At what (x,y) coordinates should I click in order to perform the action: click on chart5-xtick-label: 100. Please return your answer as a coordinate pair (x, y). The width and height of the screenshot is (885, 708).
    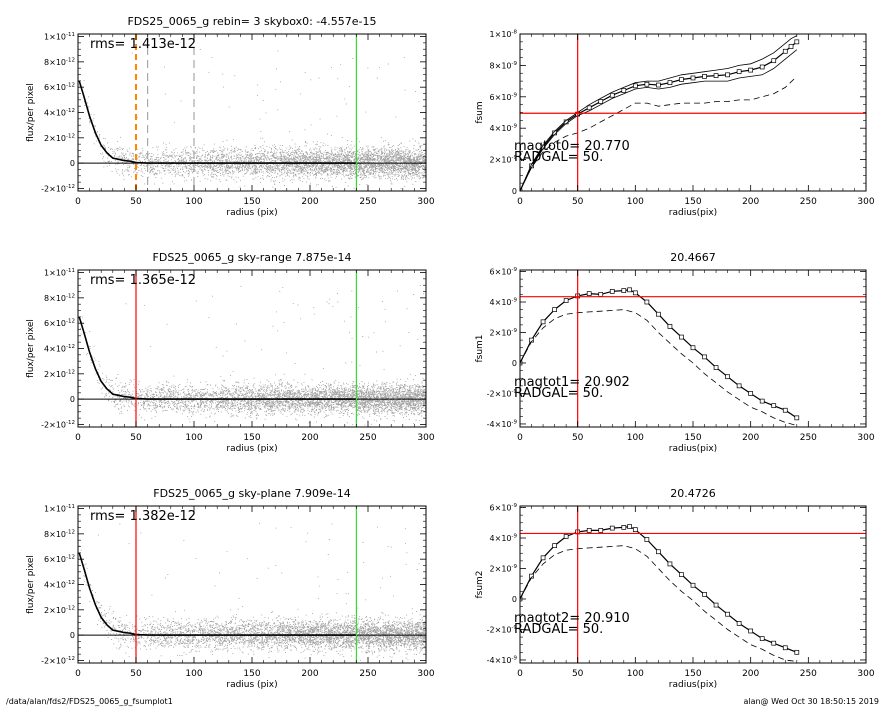
    Looking at the image, I should click on (193, 674).